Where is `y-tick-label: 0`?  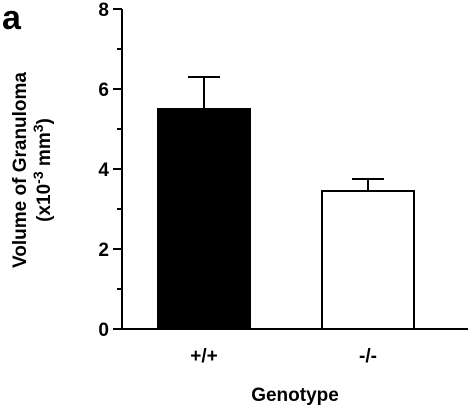
y-tick-label: 0 is located at coordinates (103, 330).